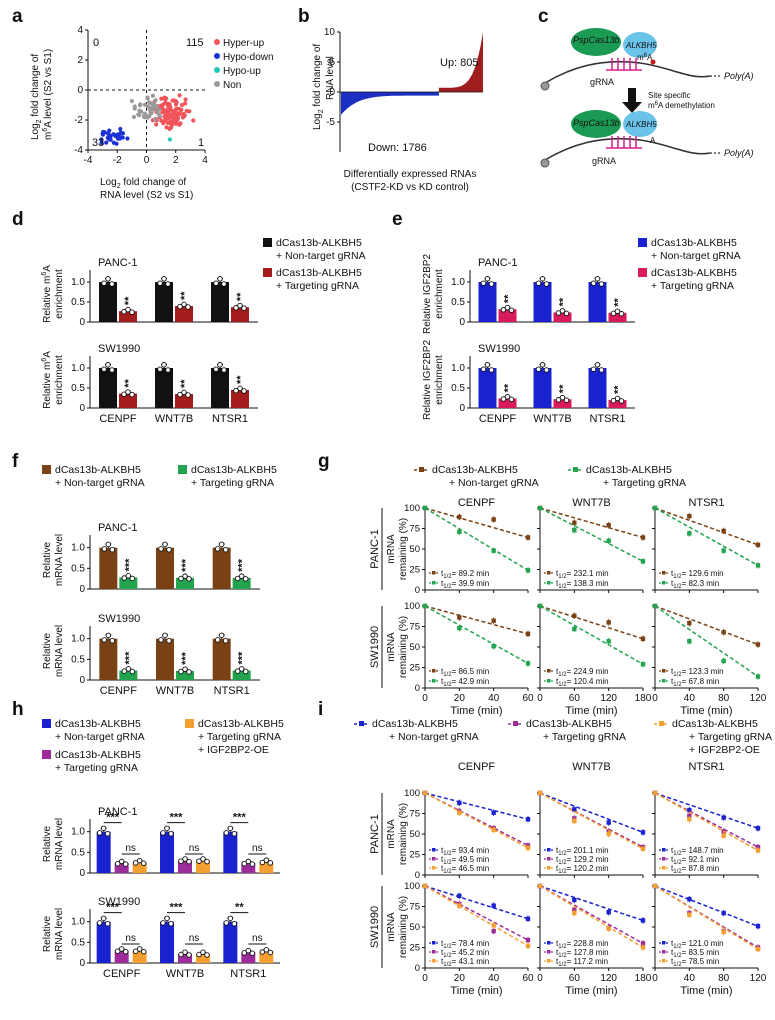  Describe the element at coordinates (697, 944) in the screenshot. I see `panel_i-half-life: t1/2= 121.0 min` at that location.